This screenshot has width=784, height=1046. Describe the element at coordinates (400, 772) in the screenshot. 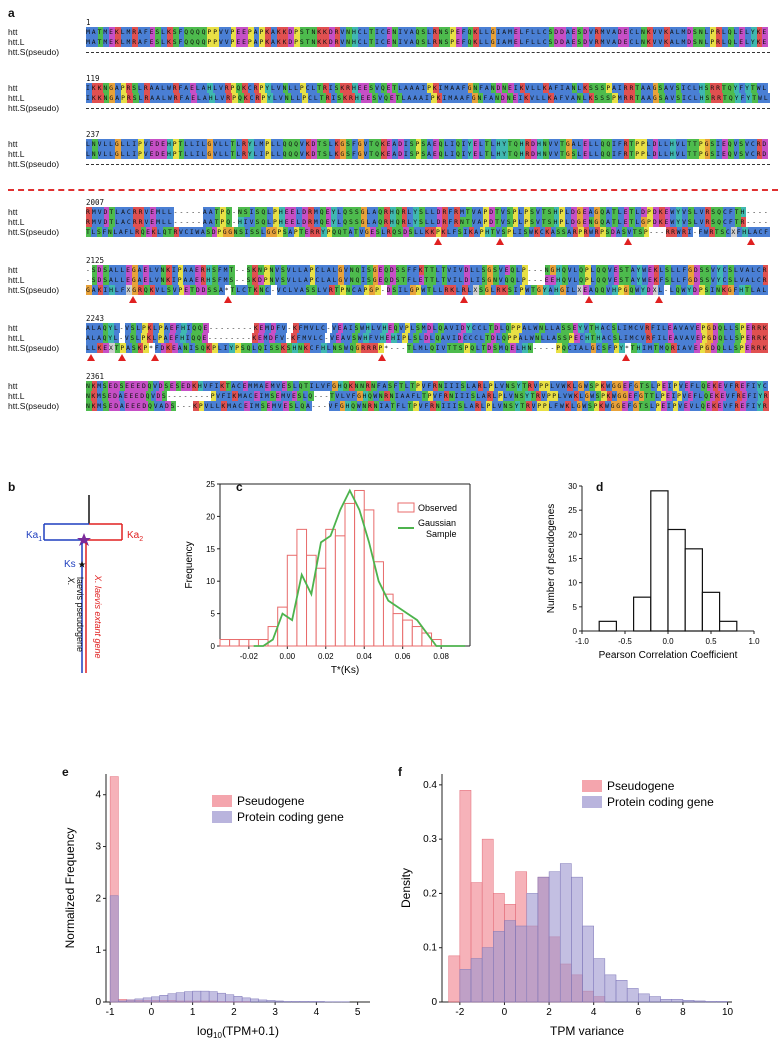

I see `panel-label-f: f` at that location.